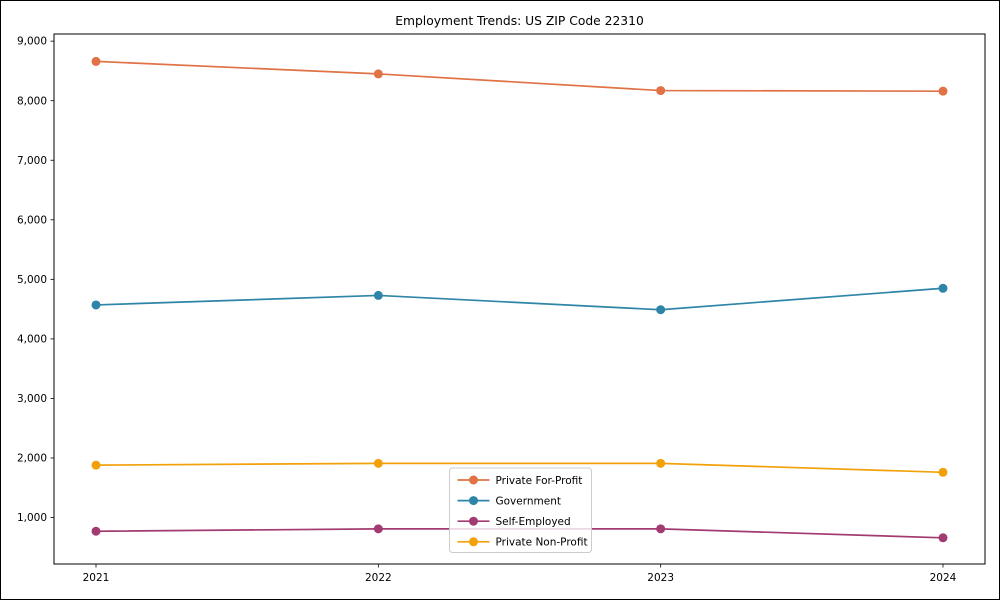  I want to click on y-tick-label: 5,000, so click(32, 280).